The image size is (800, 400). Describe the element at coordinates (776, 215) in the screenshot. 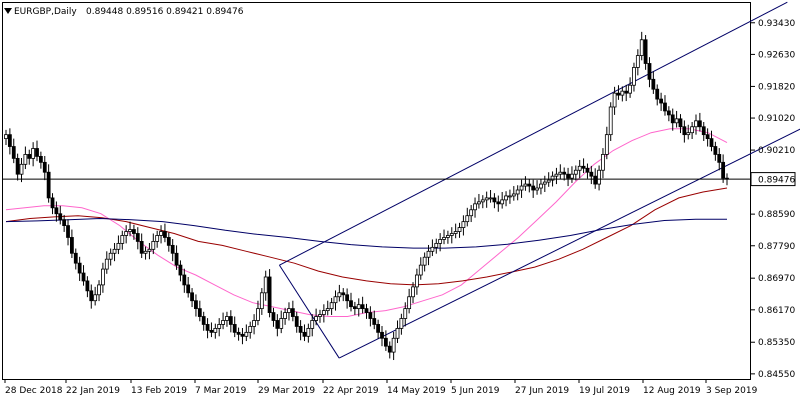

I see `y-tick-label: 0.88590` at that location.